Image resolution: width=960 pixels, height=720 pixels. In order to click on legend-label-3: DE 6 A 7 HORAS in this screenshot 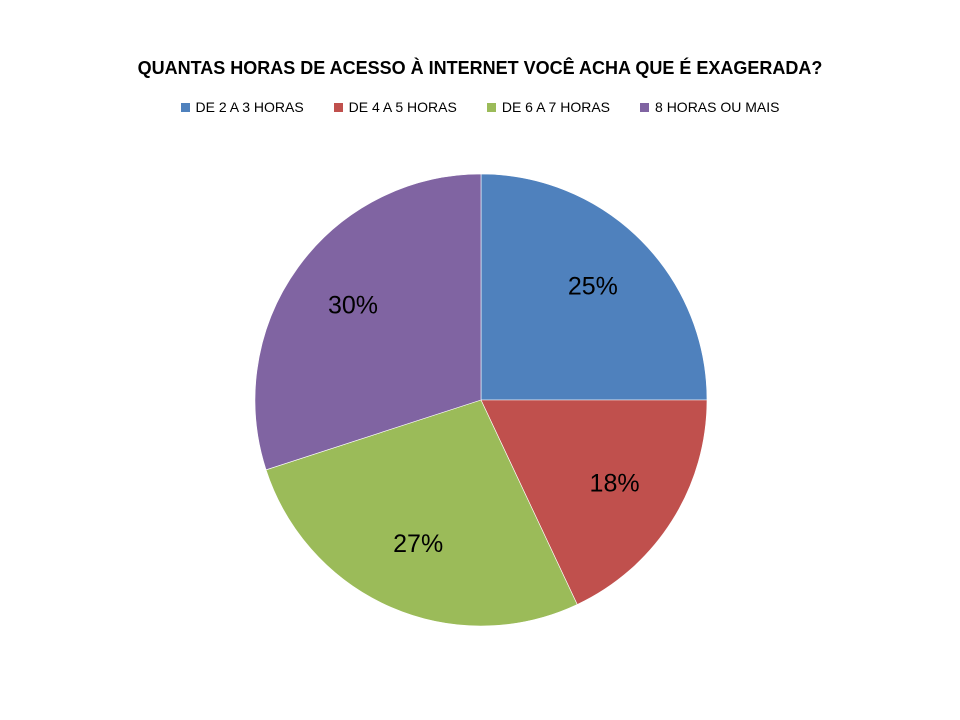, I will do `click(556, 107)`.